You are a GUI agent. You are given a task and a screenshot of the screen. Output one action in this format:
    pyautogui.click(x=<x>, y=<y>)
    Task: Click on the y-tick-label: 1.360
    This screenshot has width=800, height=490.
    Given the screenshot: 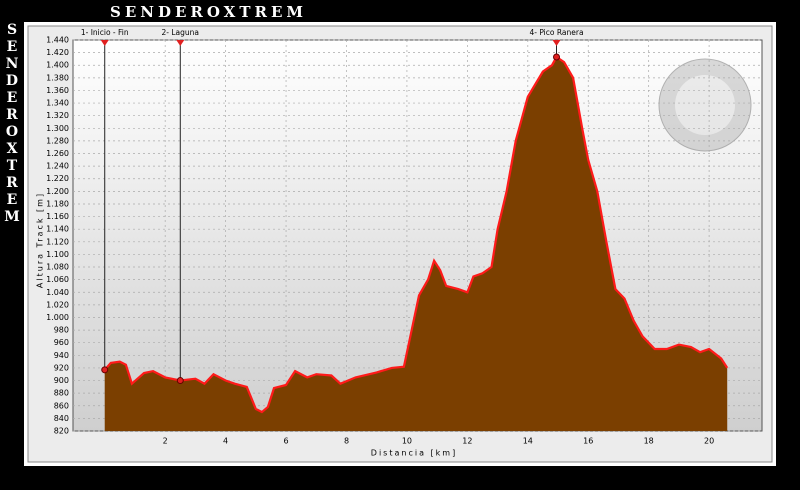 What is the action you would take?
    pyautogui.click(x=57, y=90)
    